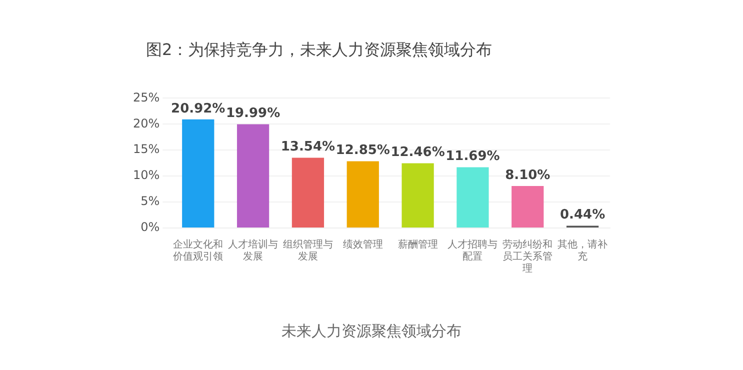  Describe the element at coordinates (417, 152) in the screenshot. I see `data-label: 12.46%` at that location.